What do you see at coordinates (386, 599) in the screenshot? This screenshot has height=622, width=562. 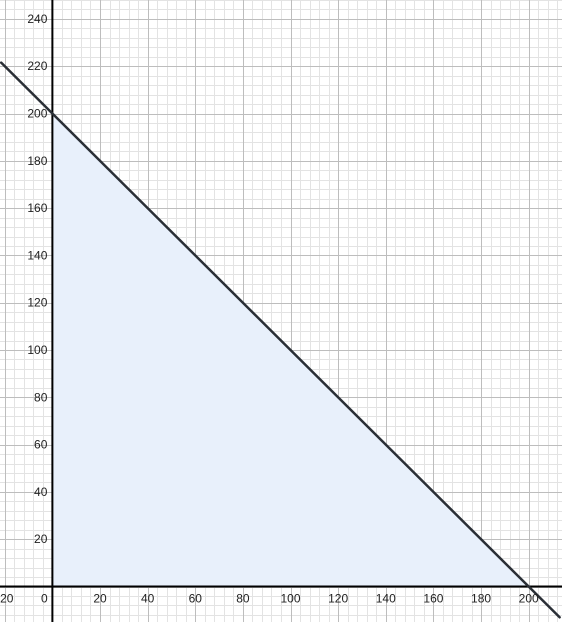 I see `x-tick-label: 140` at bounding box center [386, 599].